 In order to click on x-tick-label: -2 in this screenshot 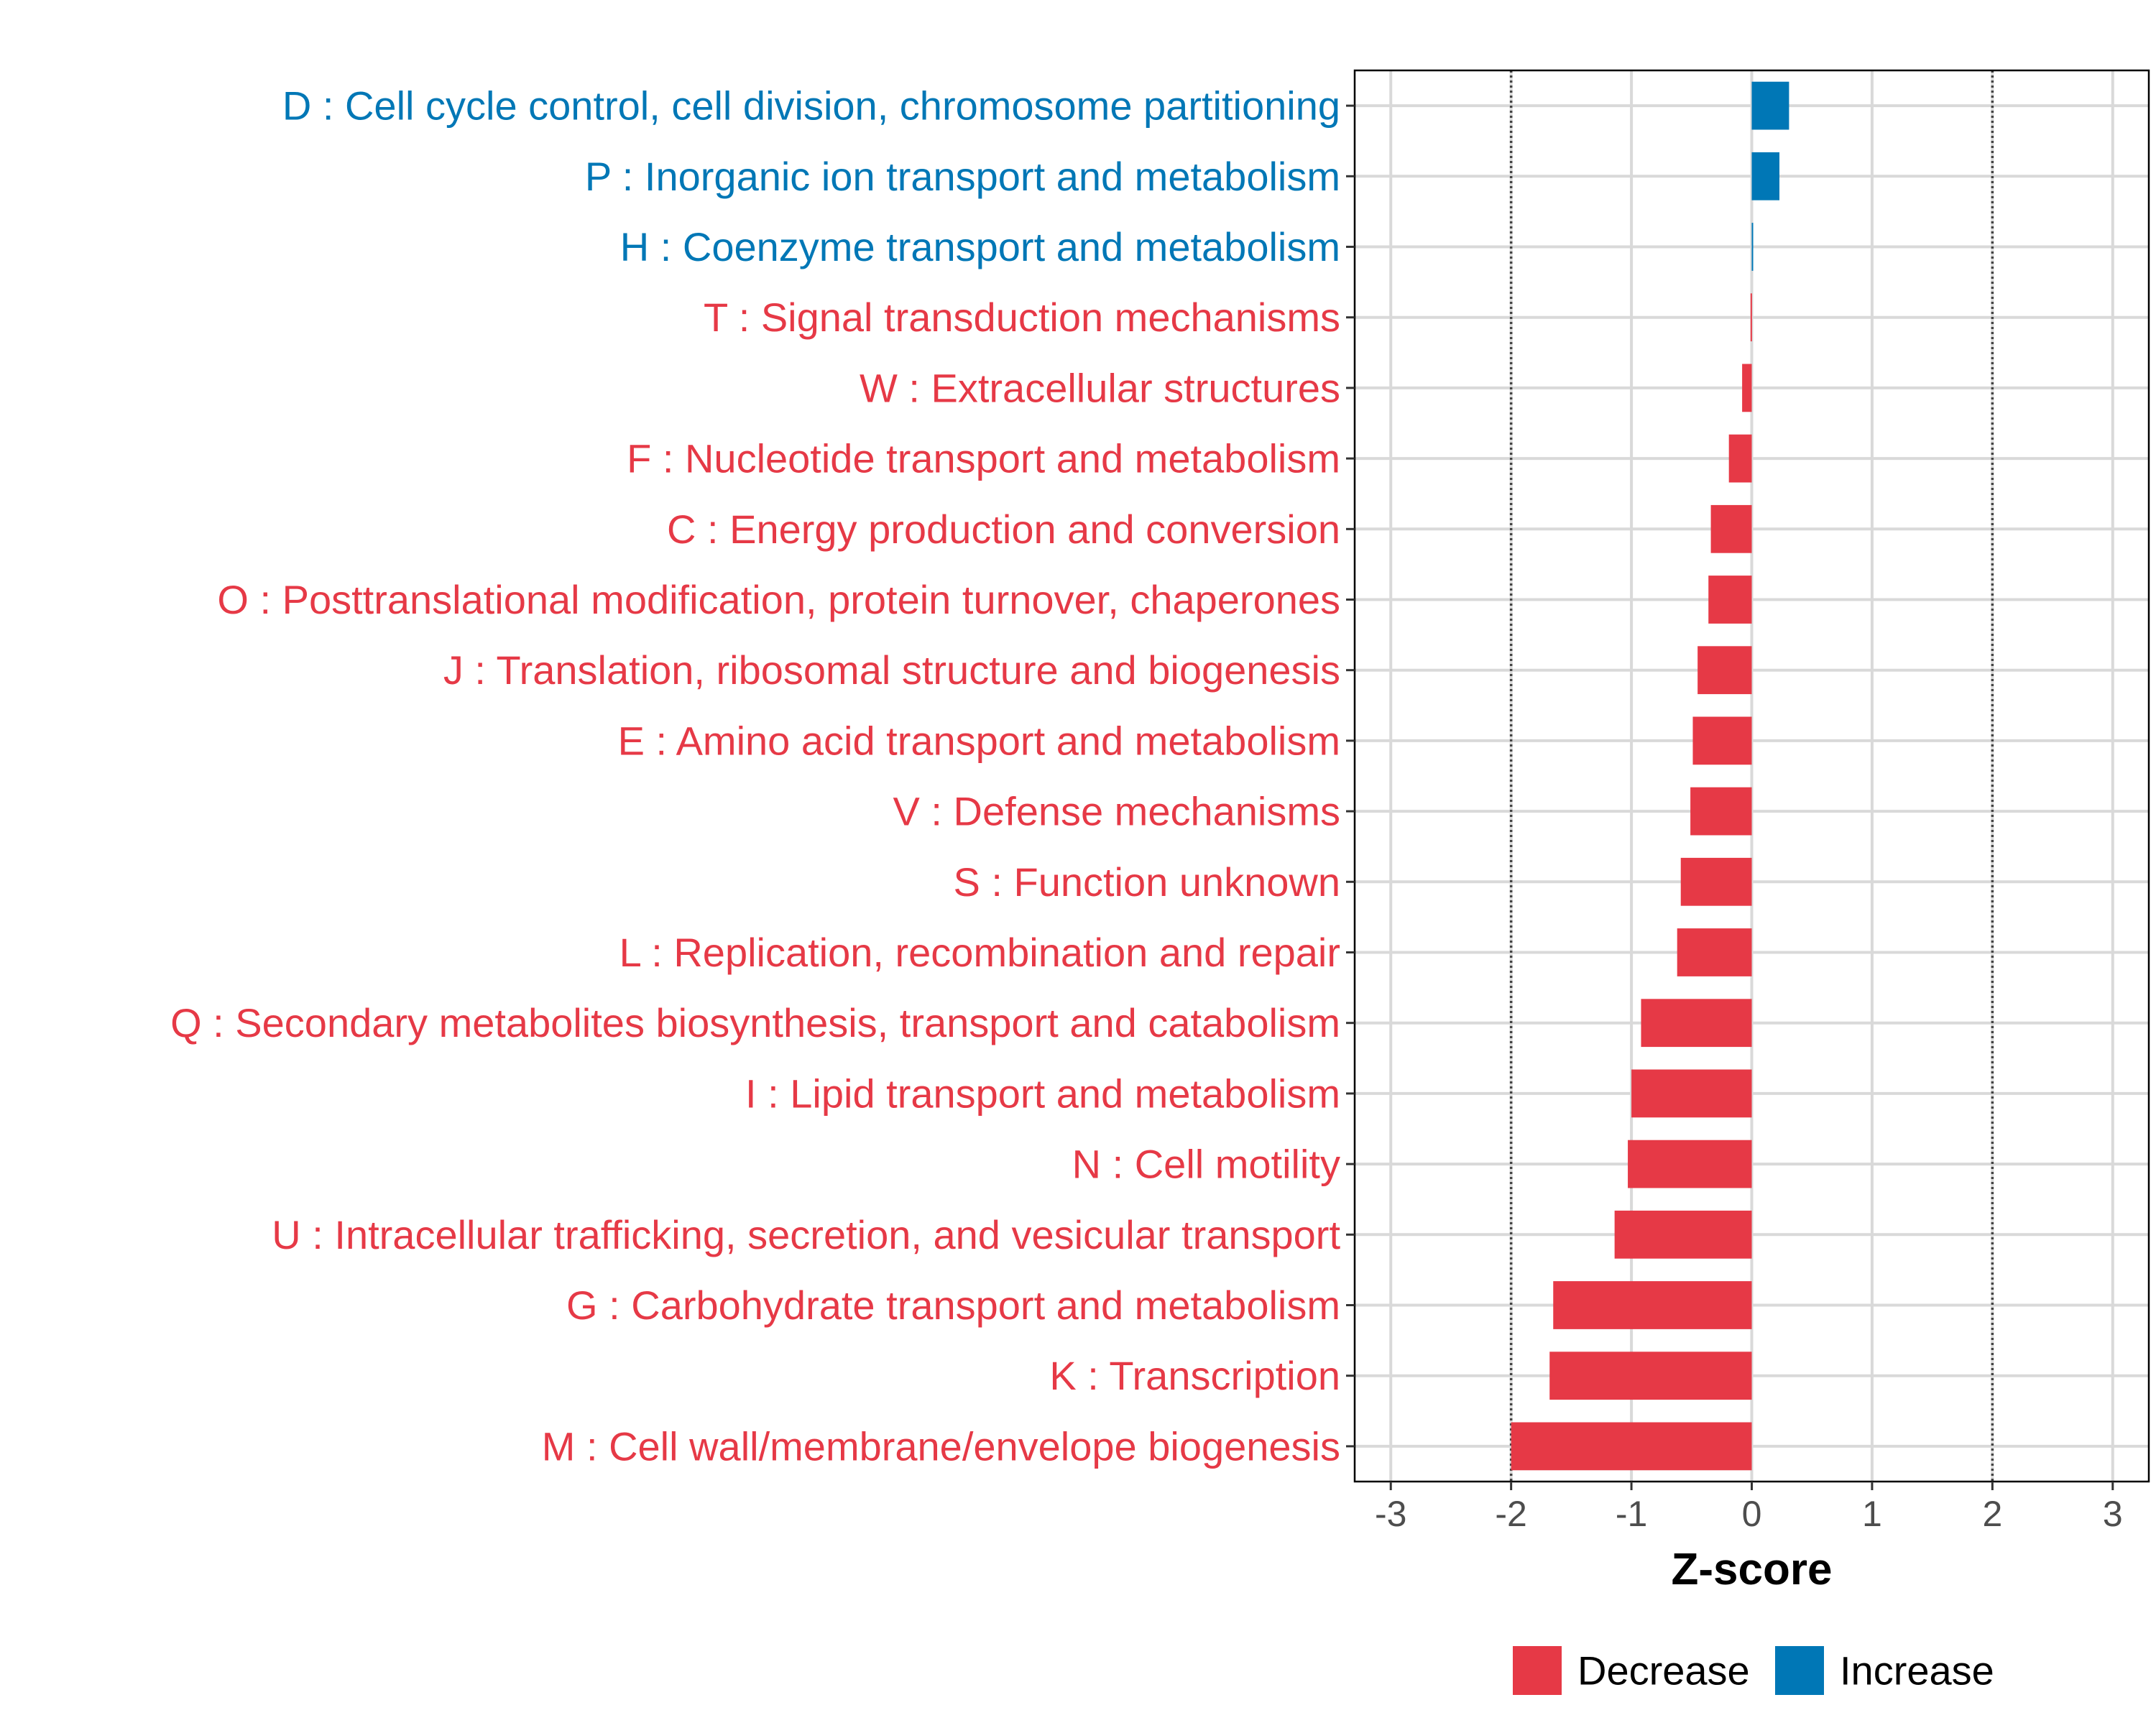, I will do `click(1511, 1514)`.